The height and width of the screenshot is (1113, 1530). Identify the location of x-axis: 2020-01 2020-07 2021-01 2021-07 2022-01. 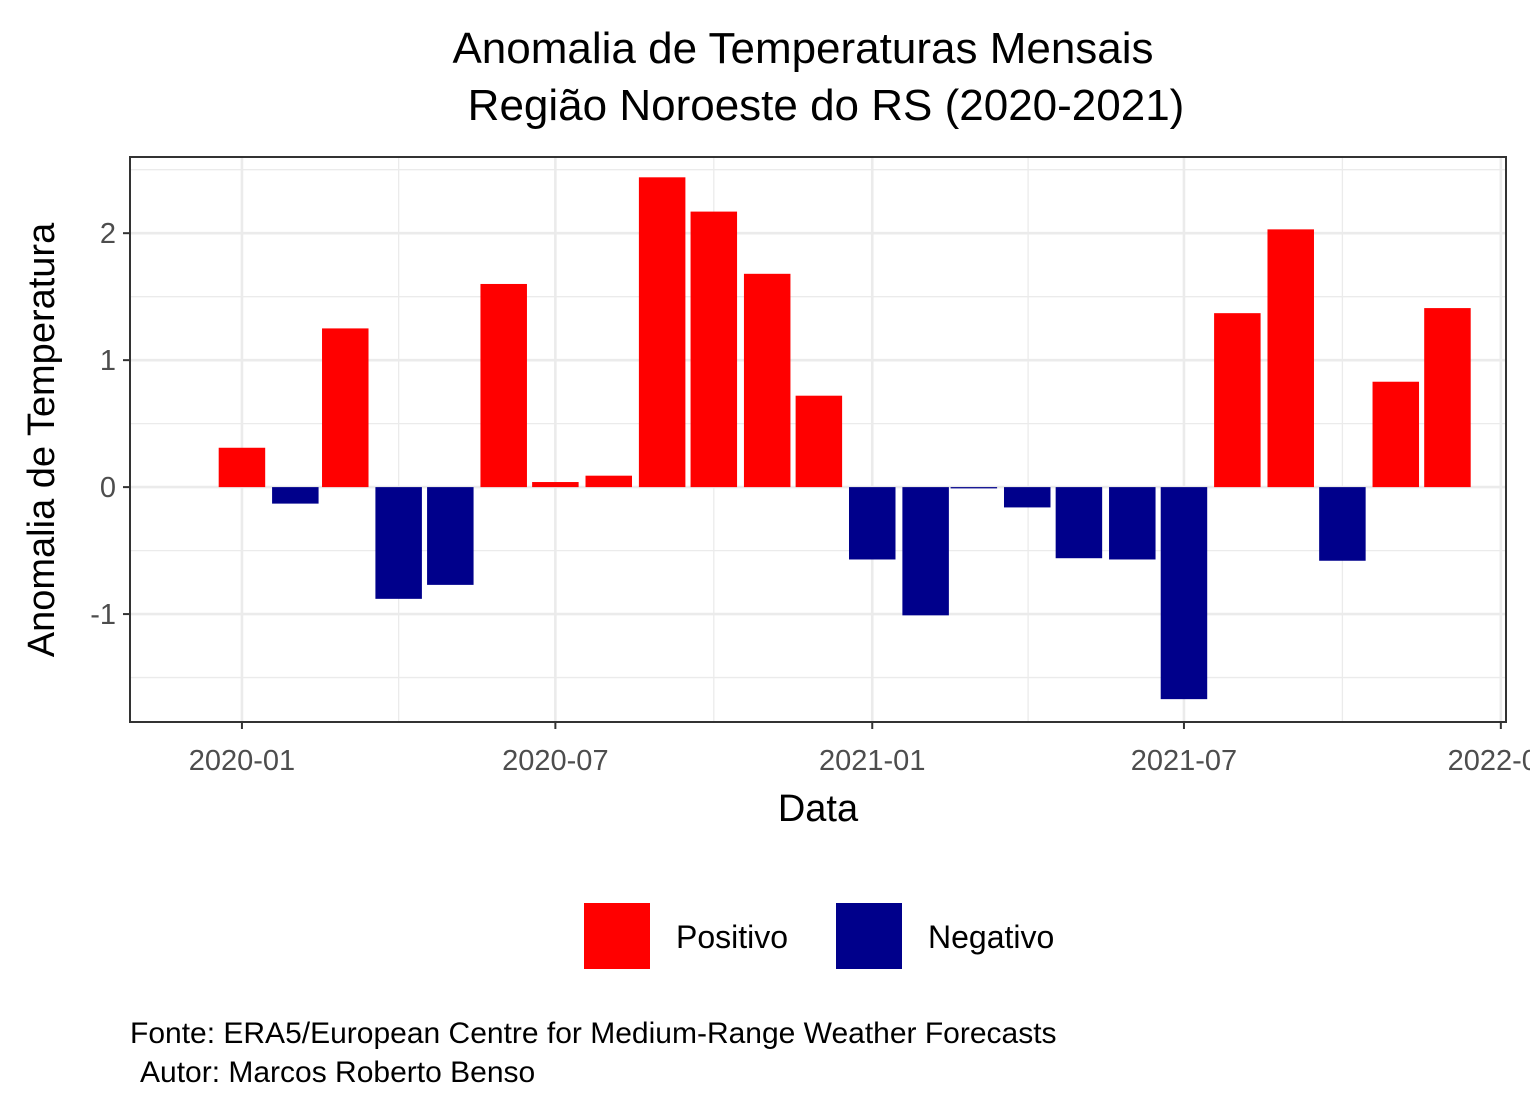
(859, 749).